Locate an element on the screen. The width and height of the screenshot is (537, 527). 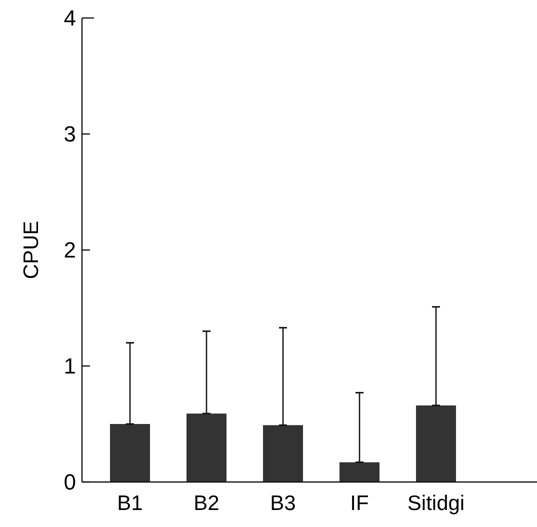
y-tick-label: 0 is located at coordinates (70, 482).